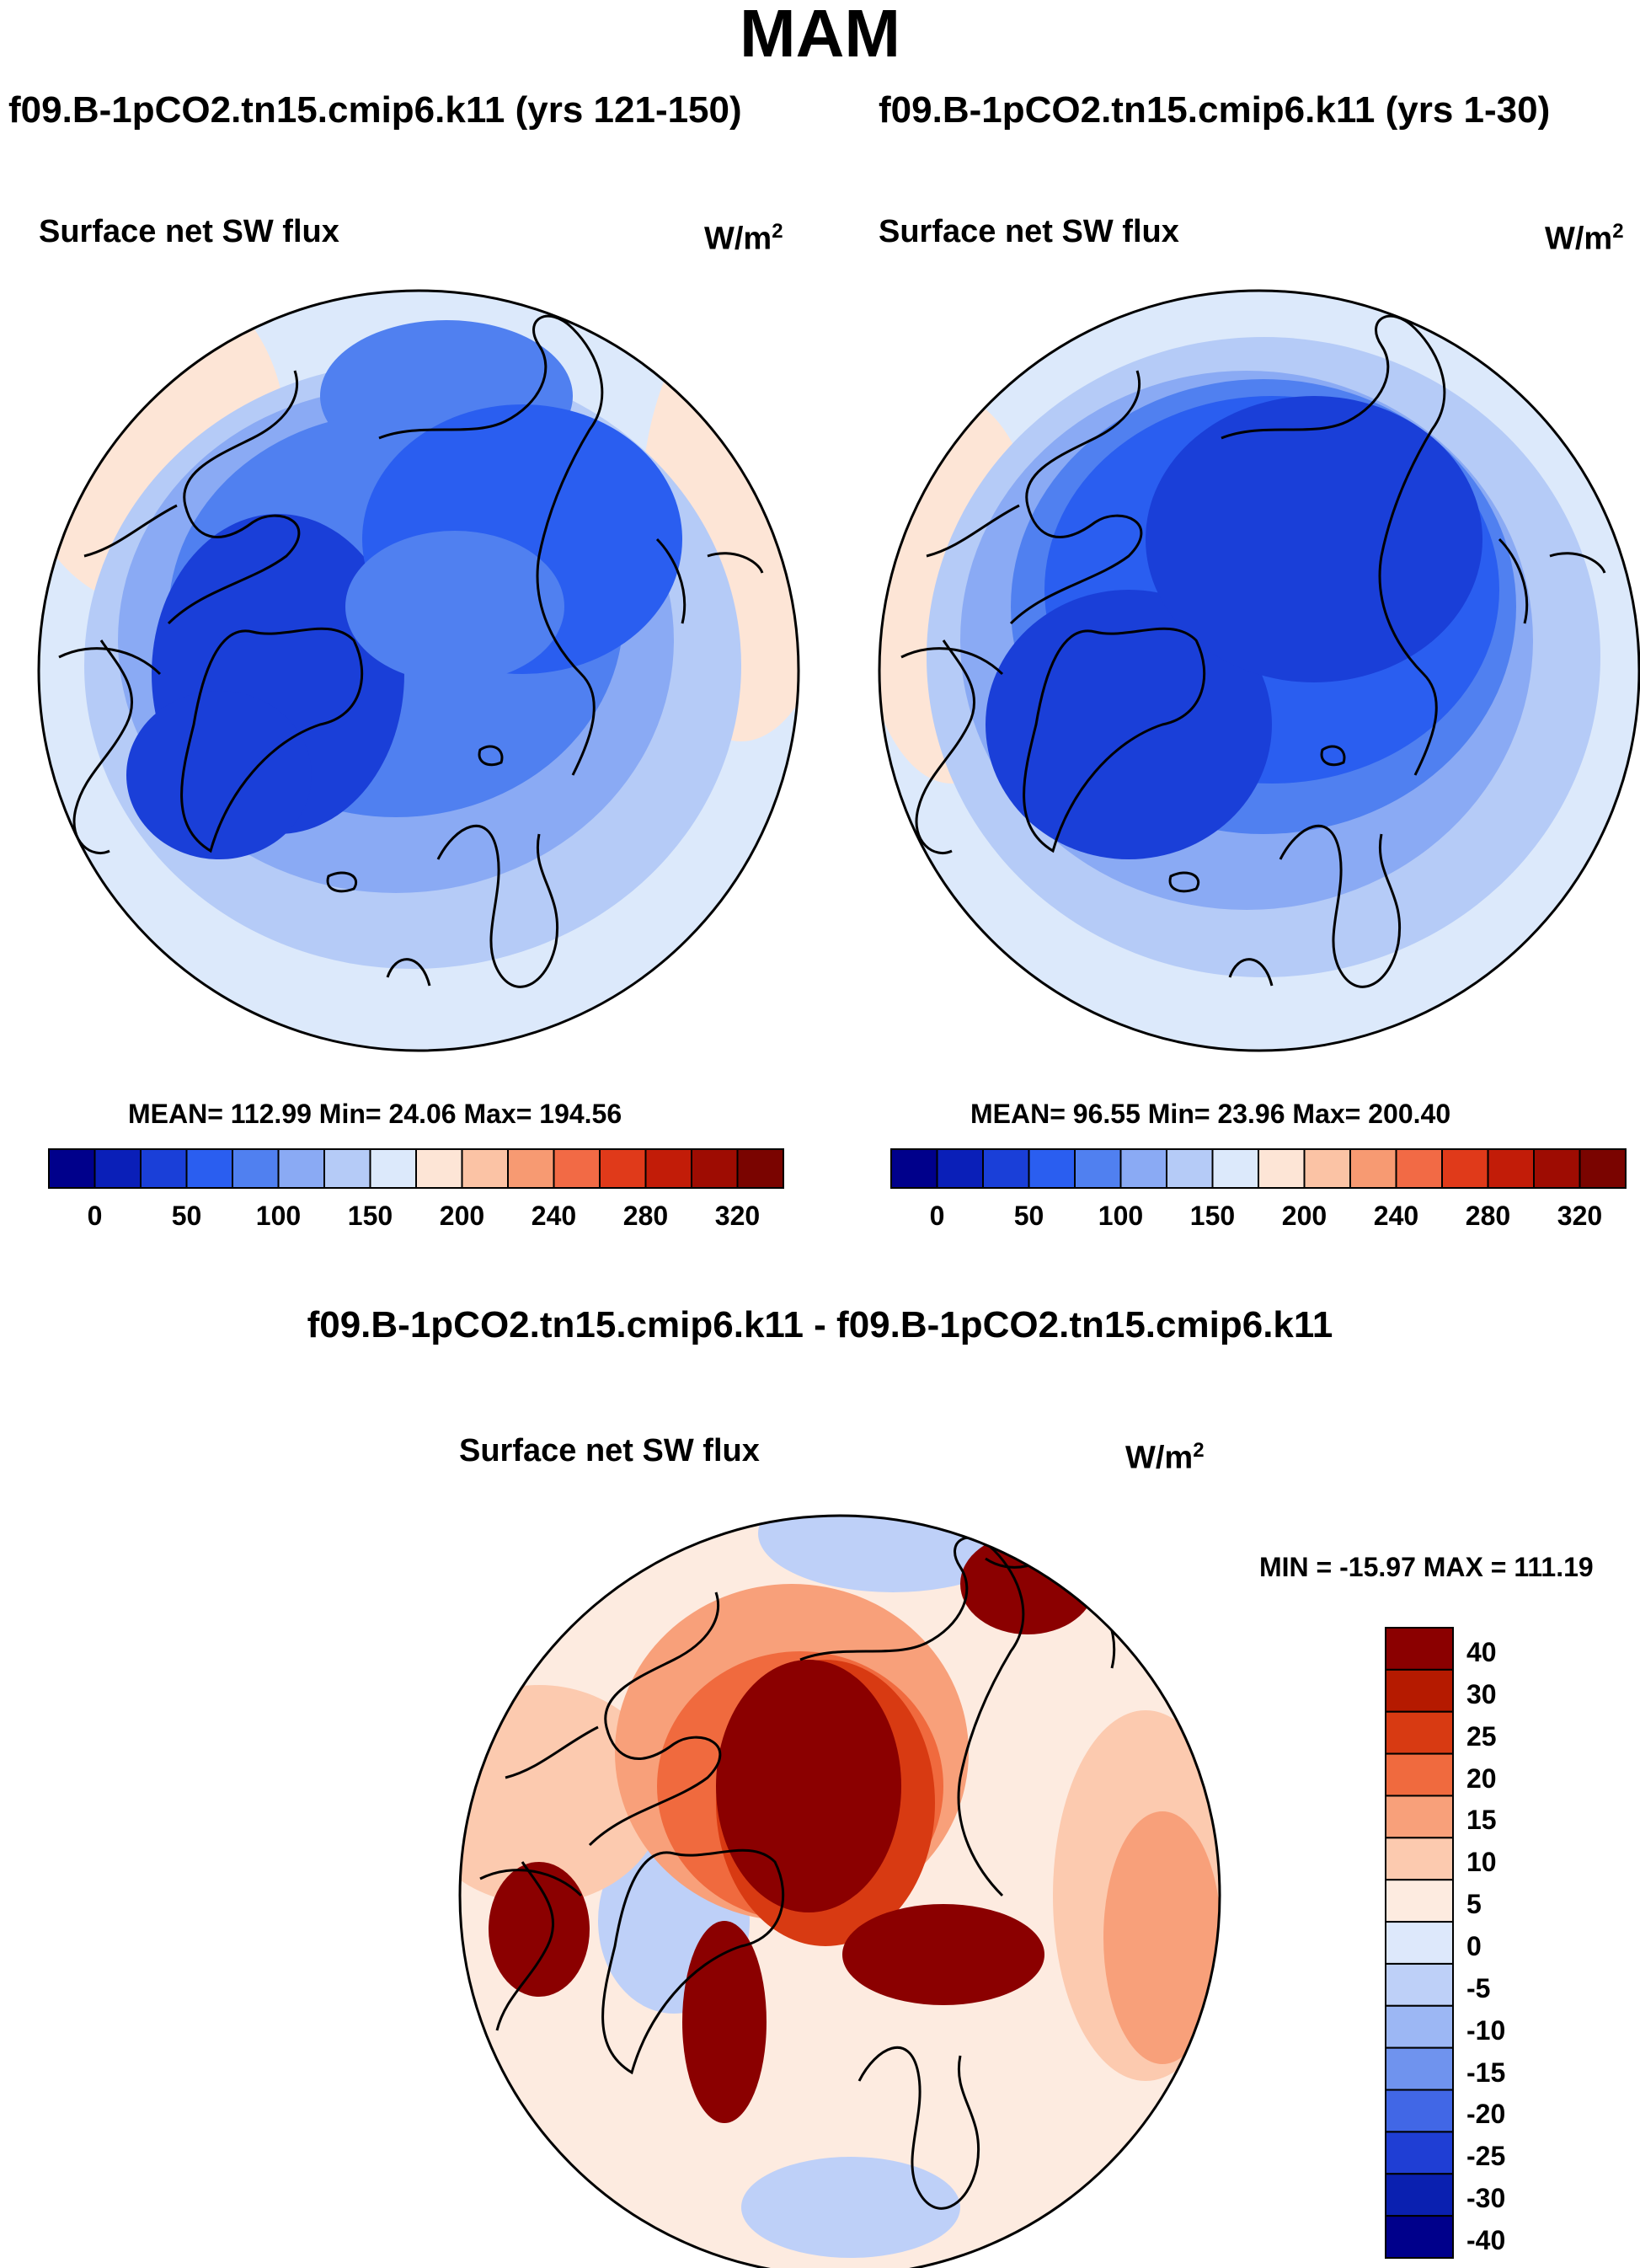 The image size is (1640, 2268). I want to click on map-right-coastline-siberia, so click(1334, 545).